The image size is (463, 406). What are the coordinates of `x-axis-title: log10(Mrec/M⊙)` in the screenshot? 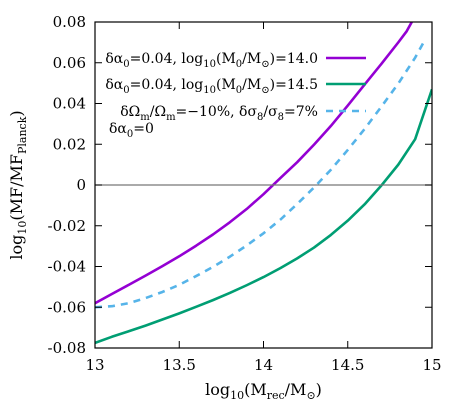 It's located at (263, 391).